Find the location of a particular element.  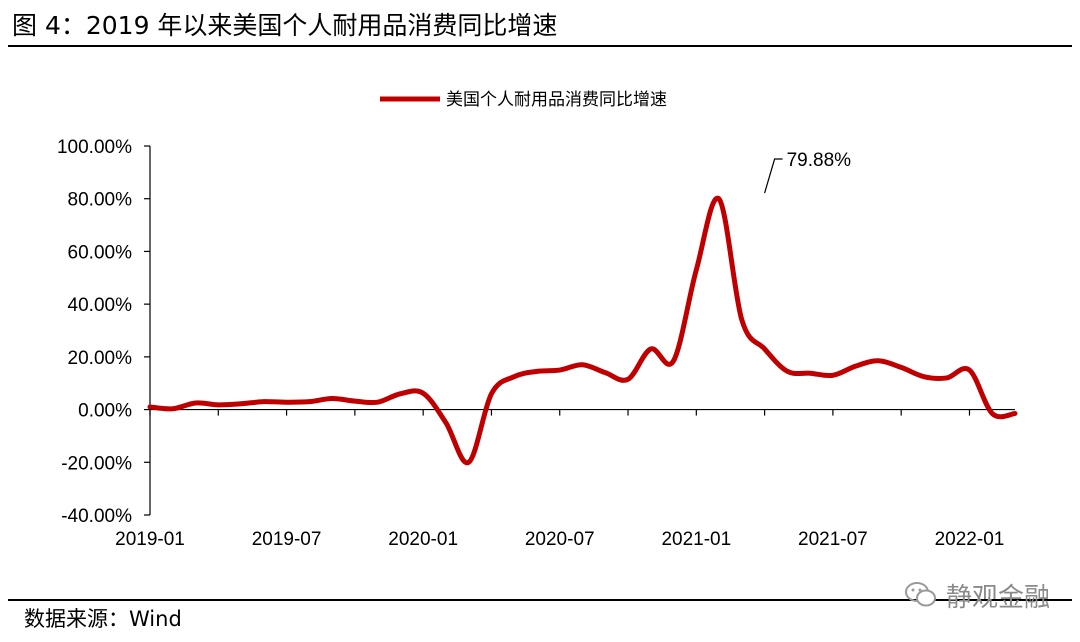

annotation-label: 79.88% is located at coordinates (819, 160).